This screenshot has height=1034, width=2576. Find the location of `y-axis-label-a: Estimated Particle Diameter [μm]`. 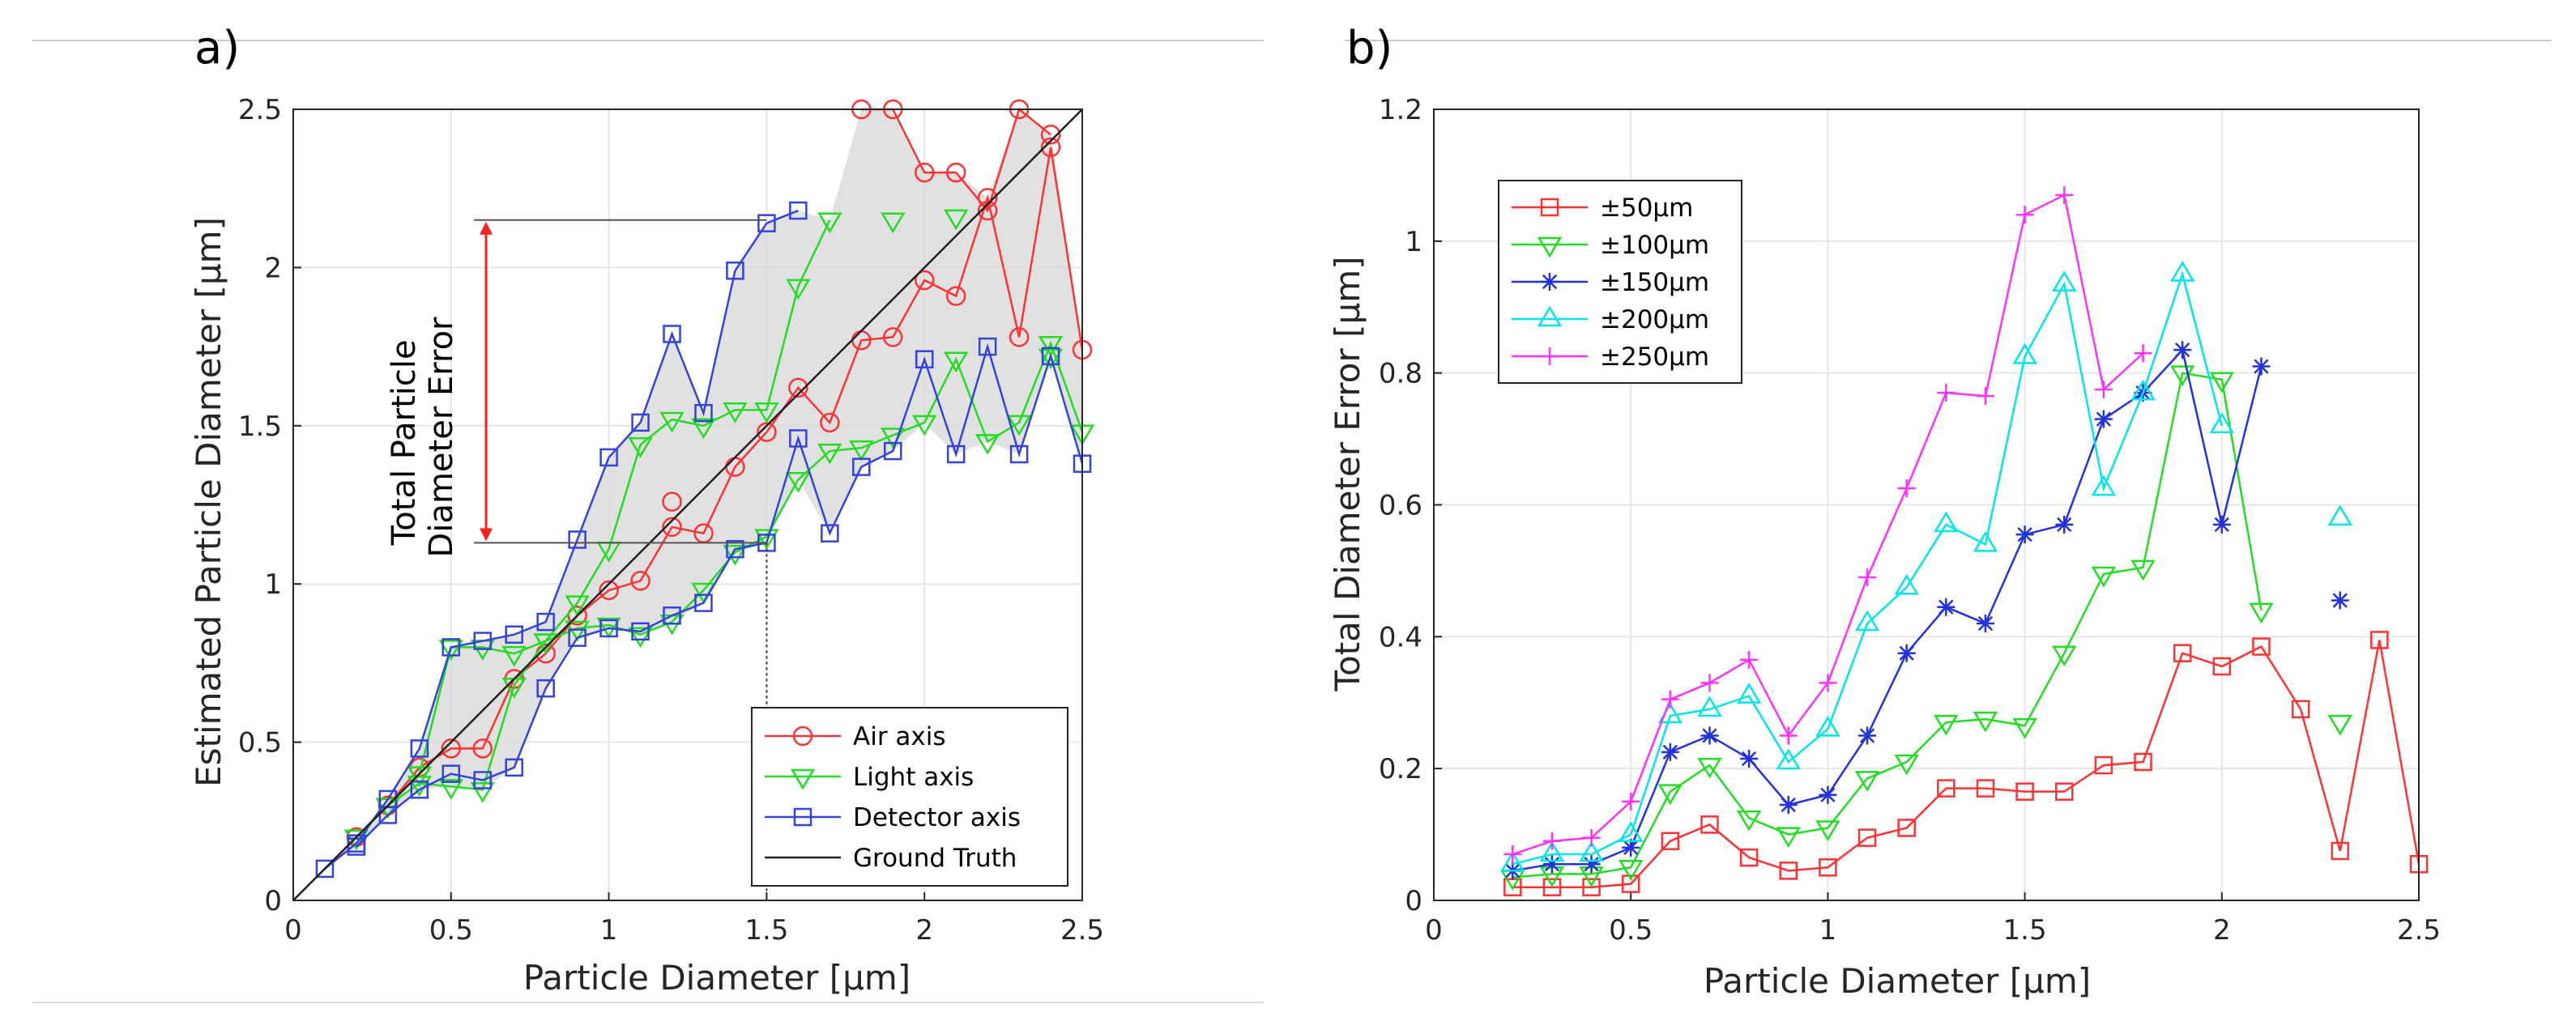

y-axis-label-a: Estimated Particle Diameter [μm] is located at coordinates (209, 502).